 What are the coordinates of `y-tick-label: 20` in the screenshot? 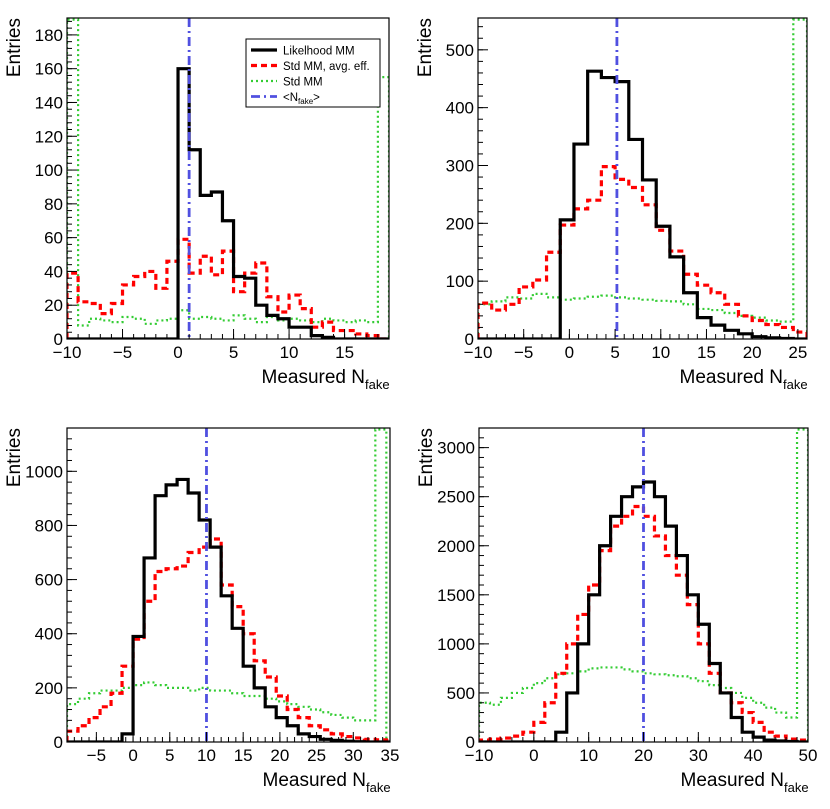 It's located at (53, 305).